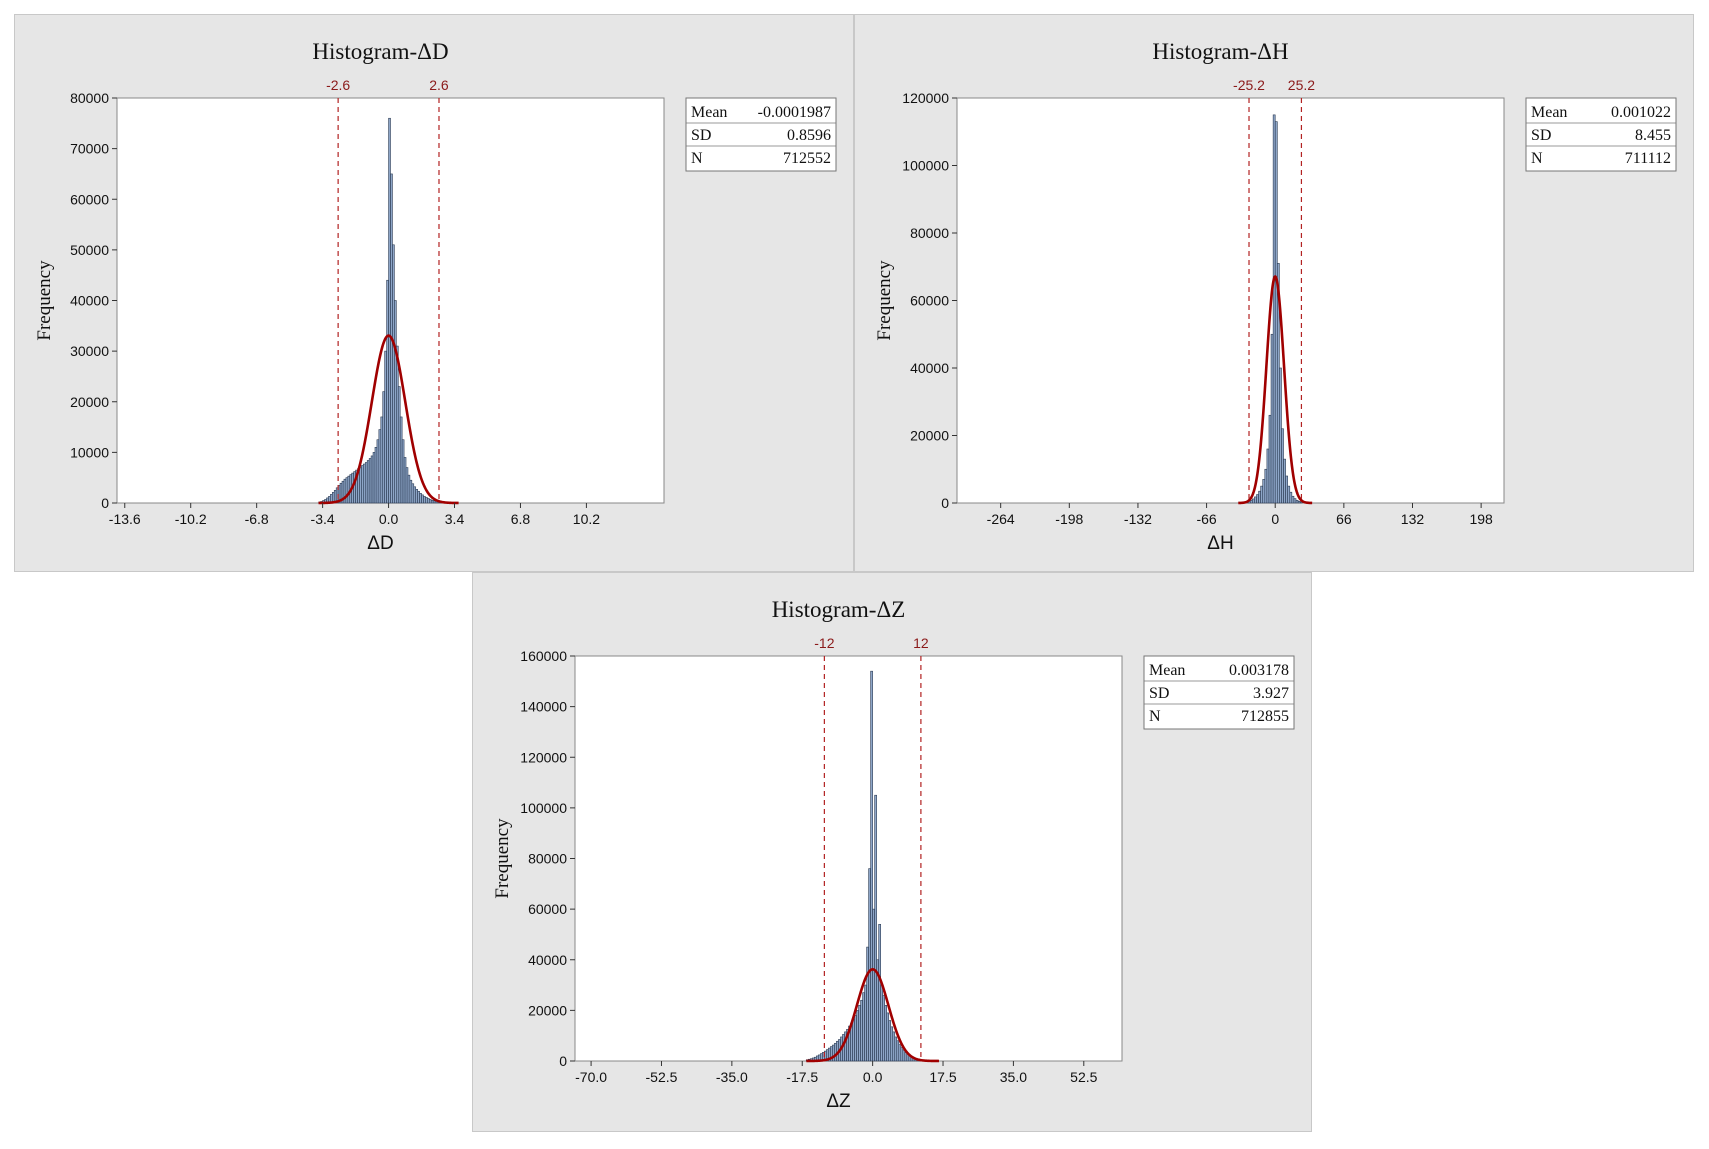 The width and height of the screenshot is (1709, 1149). Describe the element at coordinates (543, 757) in the screenshot. I see `y-tick-label: 120000` at that location.